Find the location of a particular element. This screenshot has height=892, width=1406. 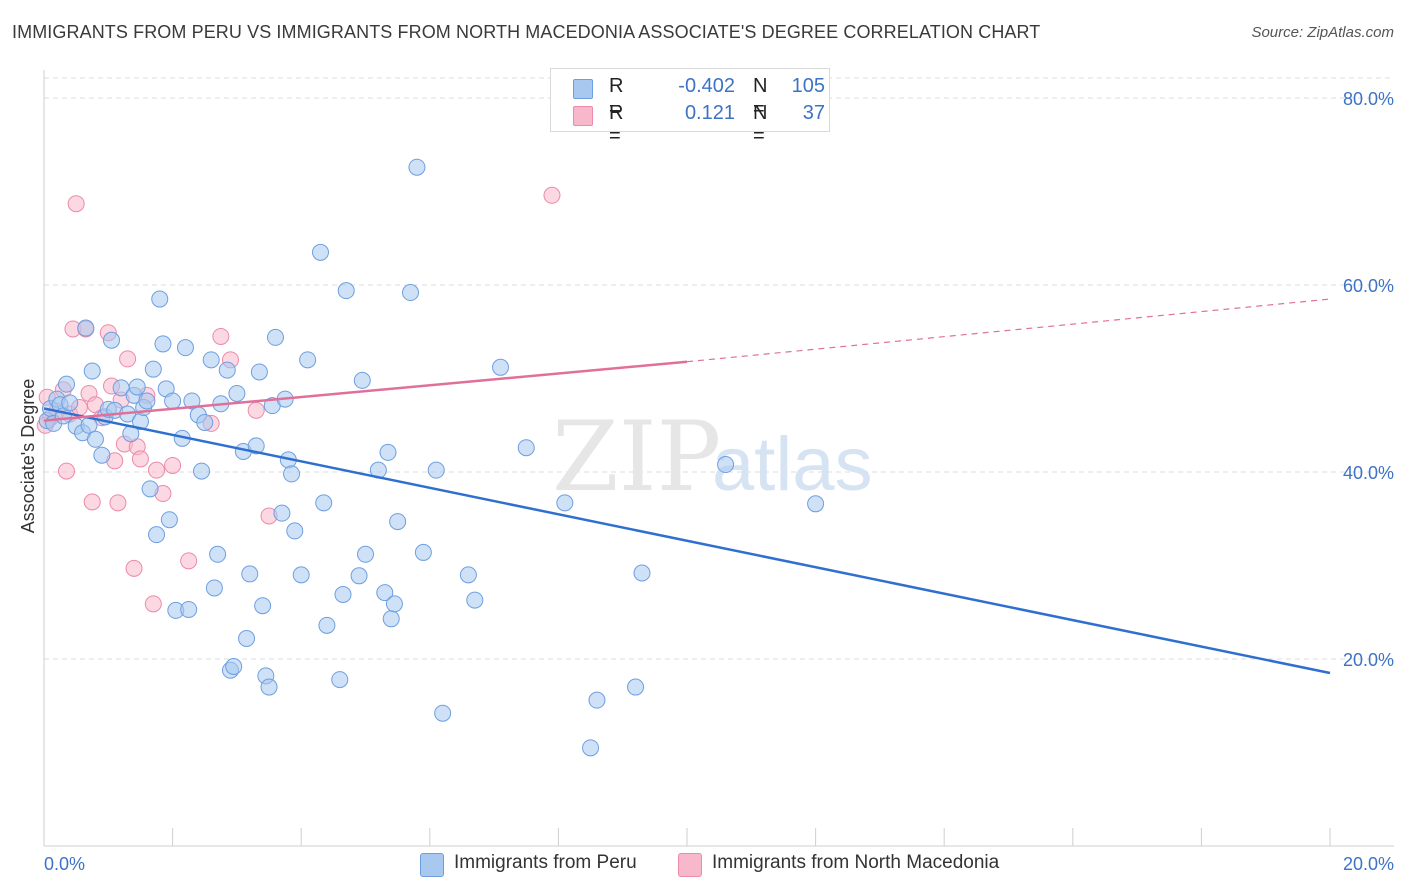

macedonia-trend-line is located at coordinates (365, 391).